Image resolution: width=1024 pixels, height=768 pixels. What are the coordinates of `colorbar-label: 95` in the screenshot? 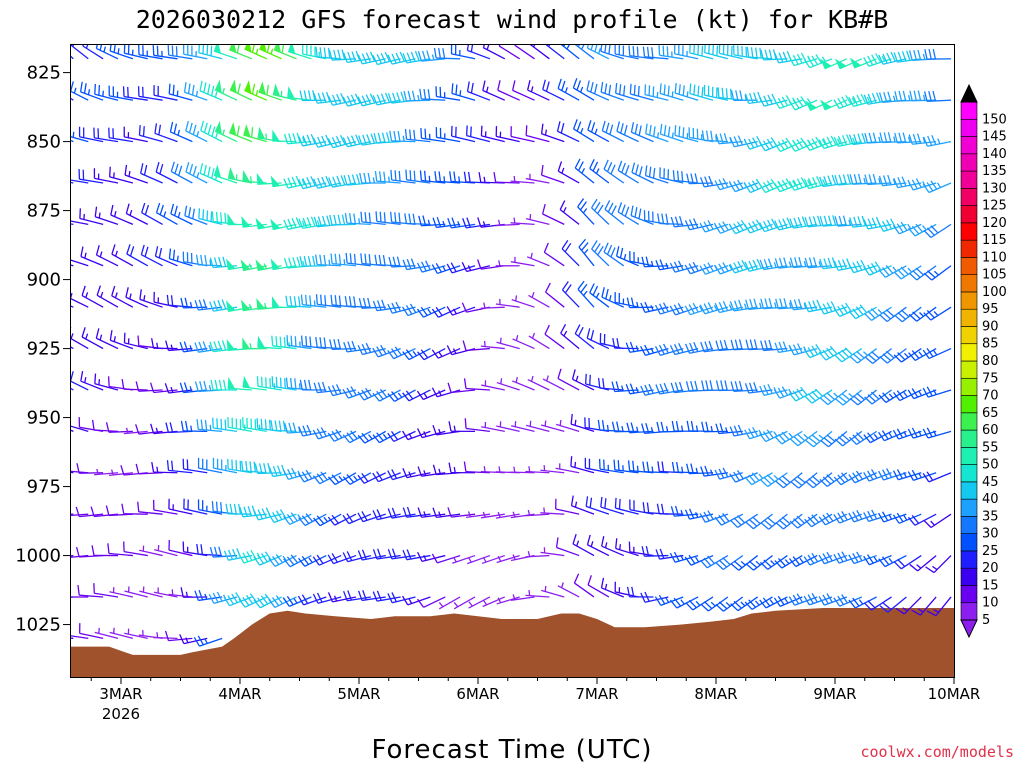 It's located at (990, 309).